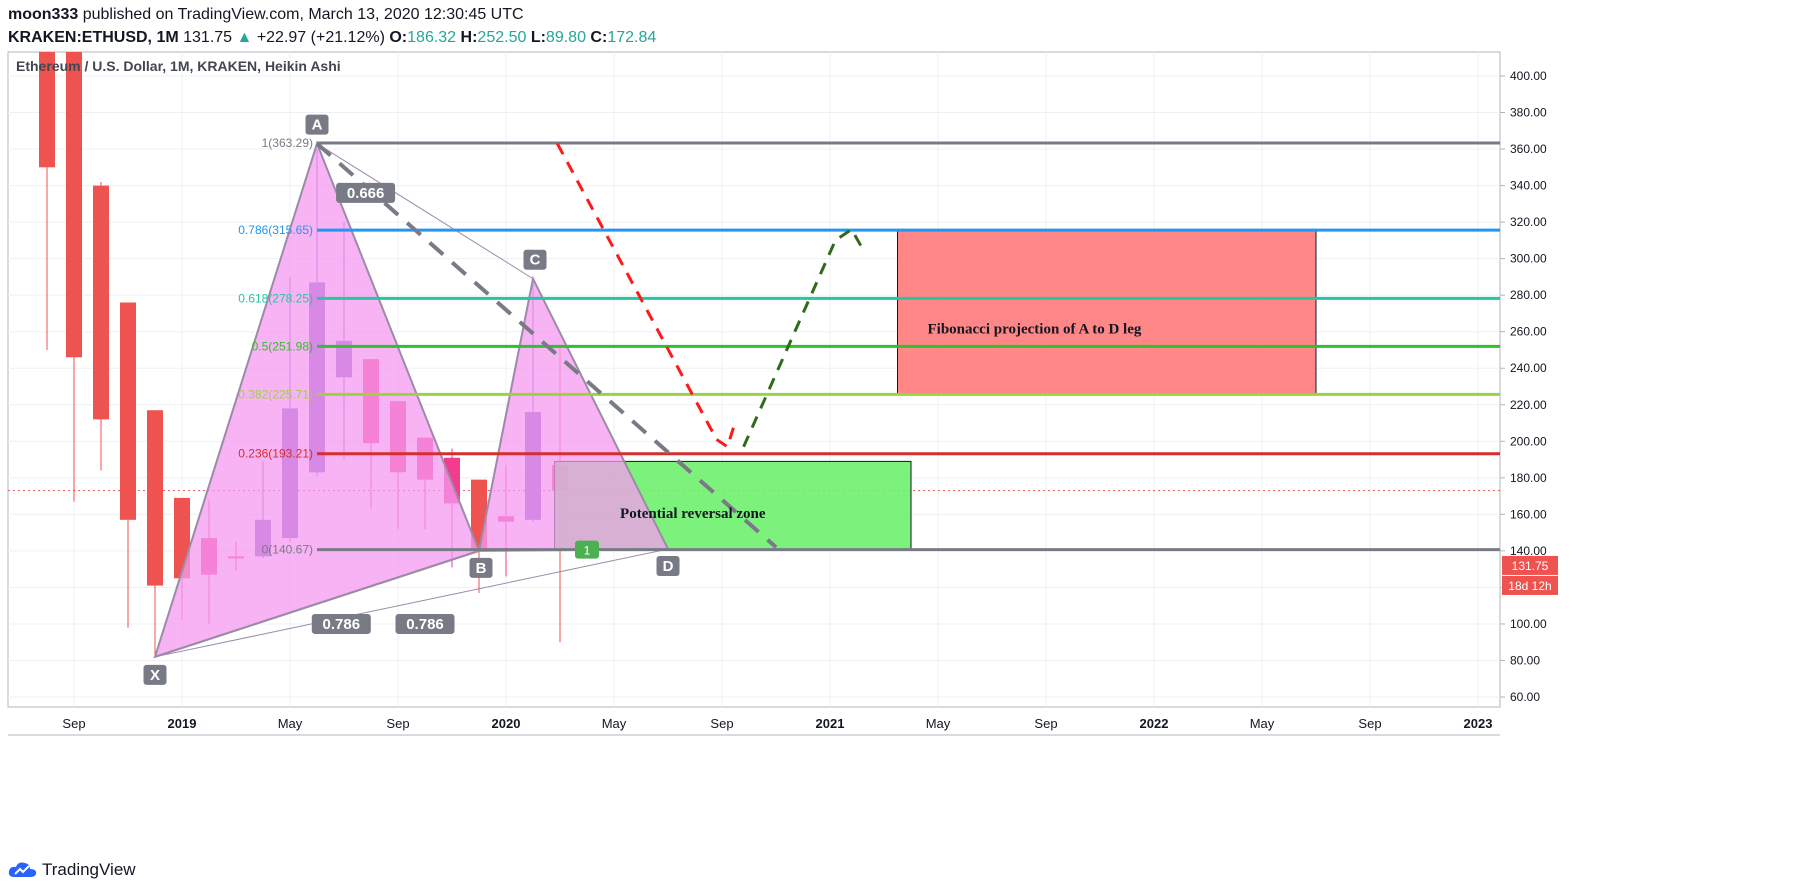  I want to click on projection-path-red, so click(636, 291).